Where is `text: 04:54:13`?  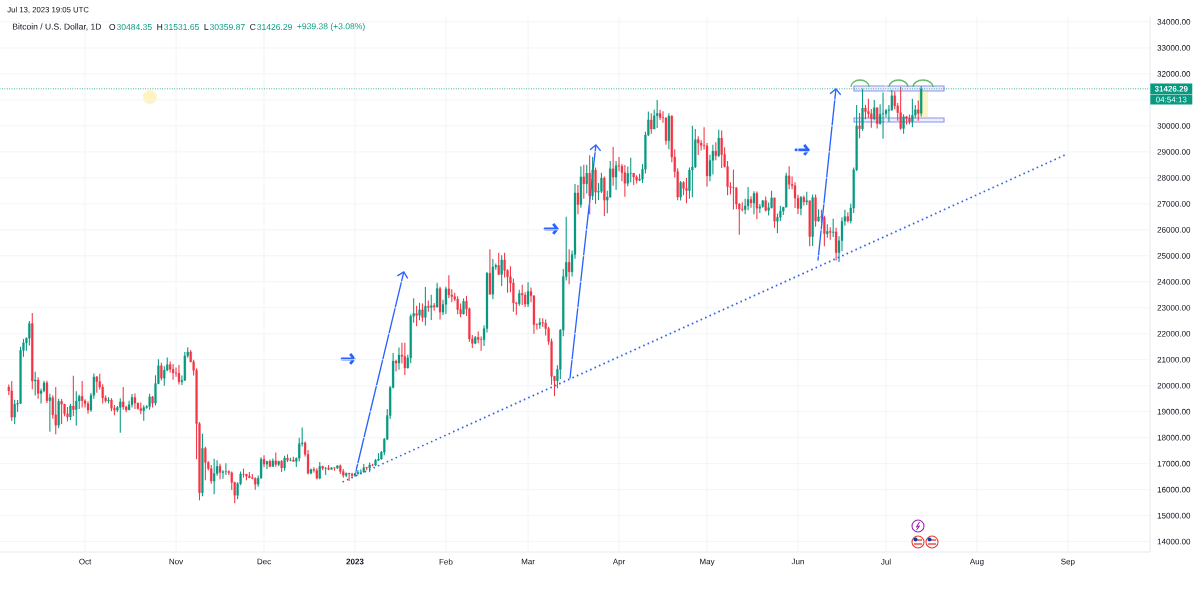
text: 04:54:13 is located at coordinates (1171, 99).